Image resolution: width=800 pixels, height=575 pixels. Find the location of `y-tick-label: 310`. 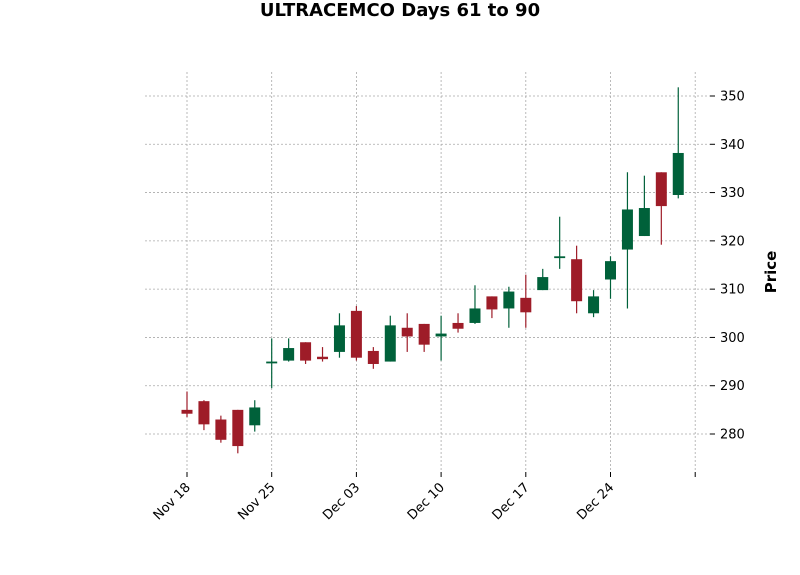

y-tick-label: 310 is located at coordinates (732, 290).